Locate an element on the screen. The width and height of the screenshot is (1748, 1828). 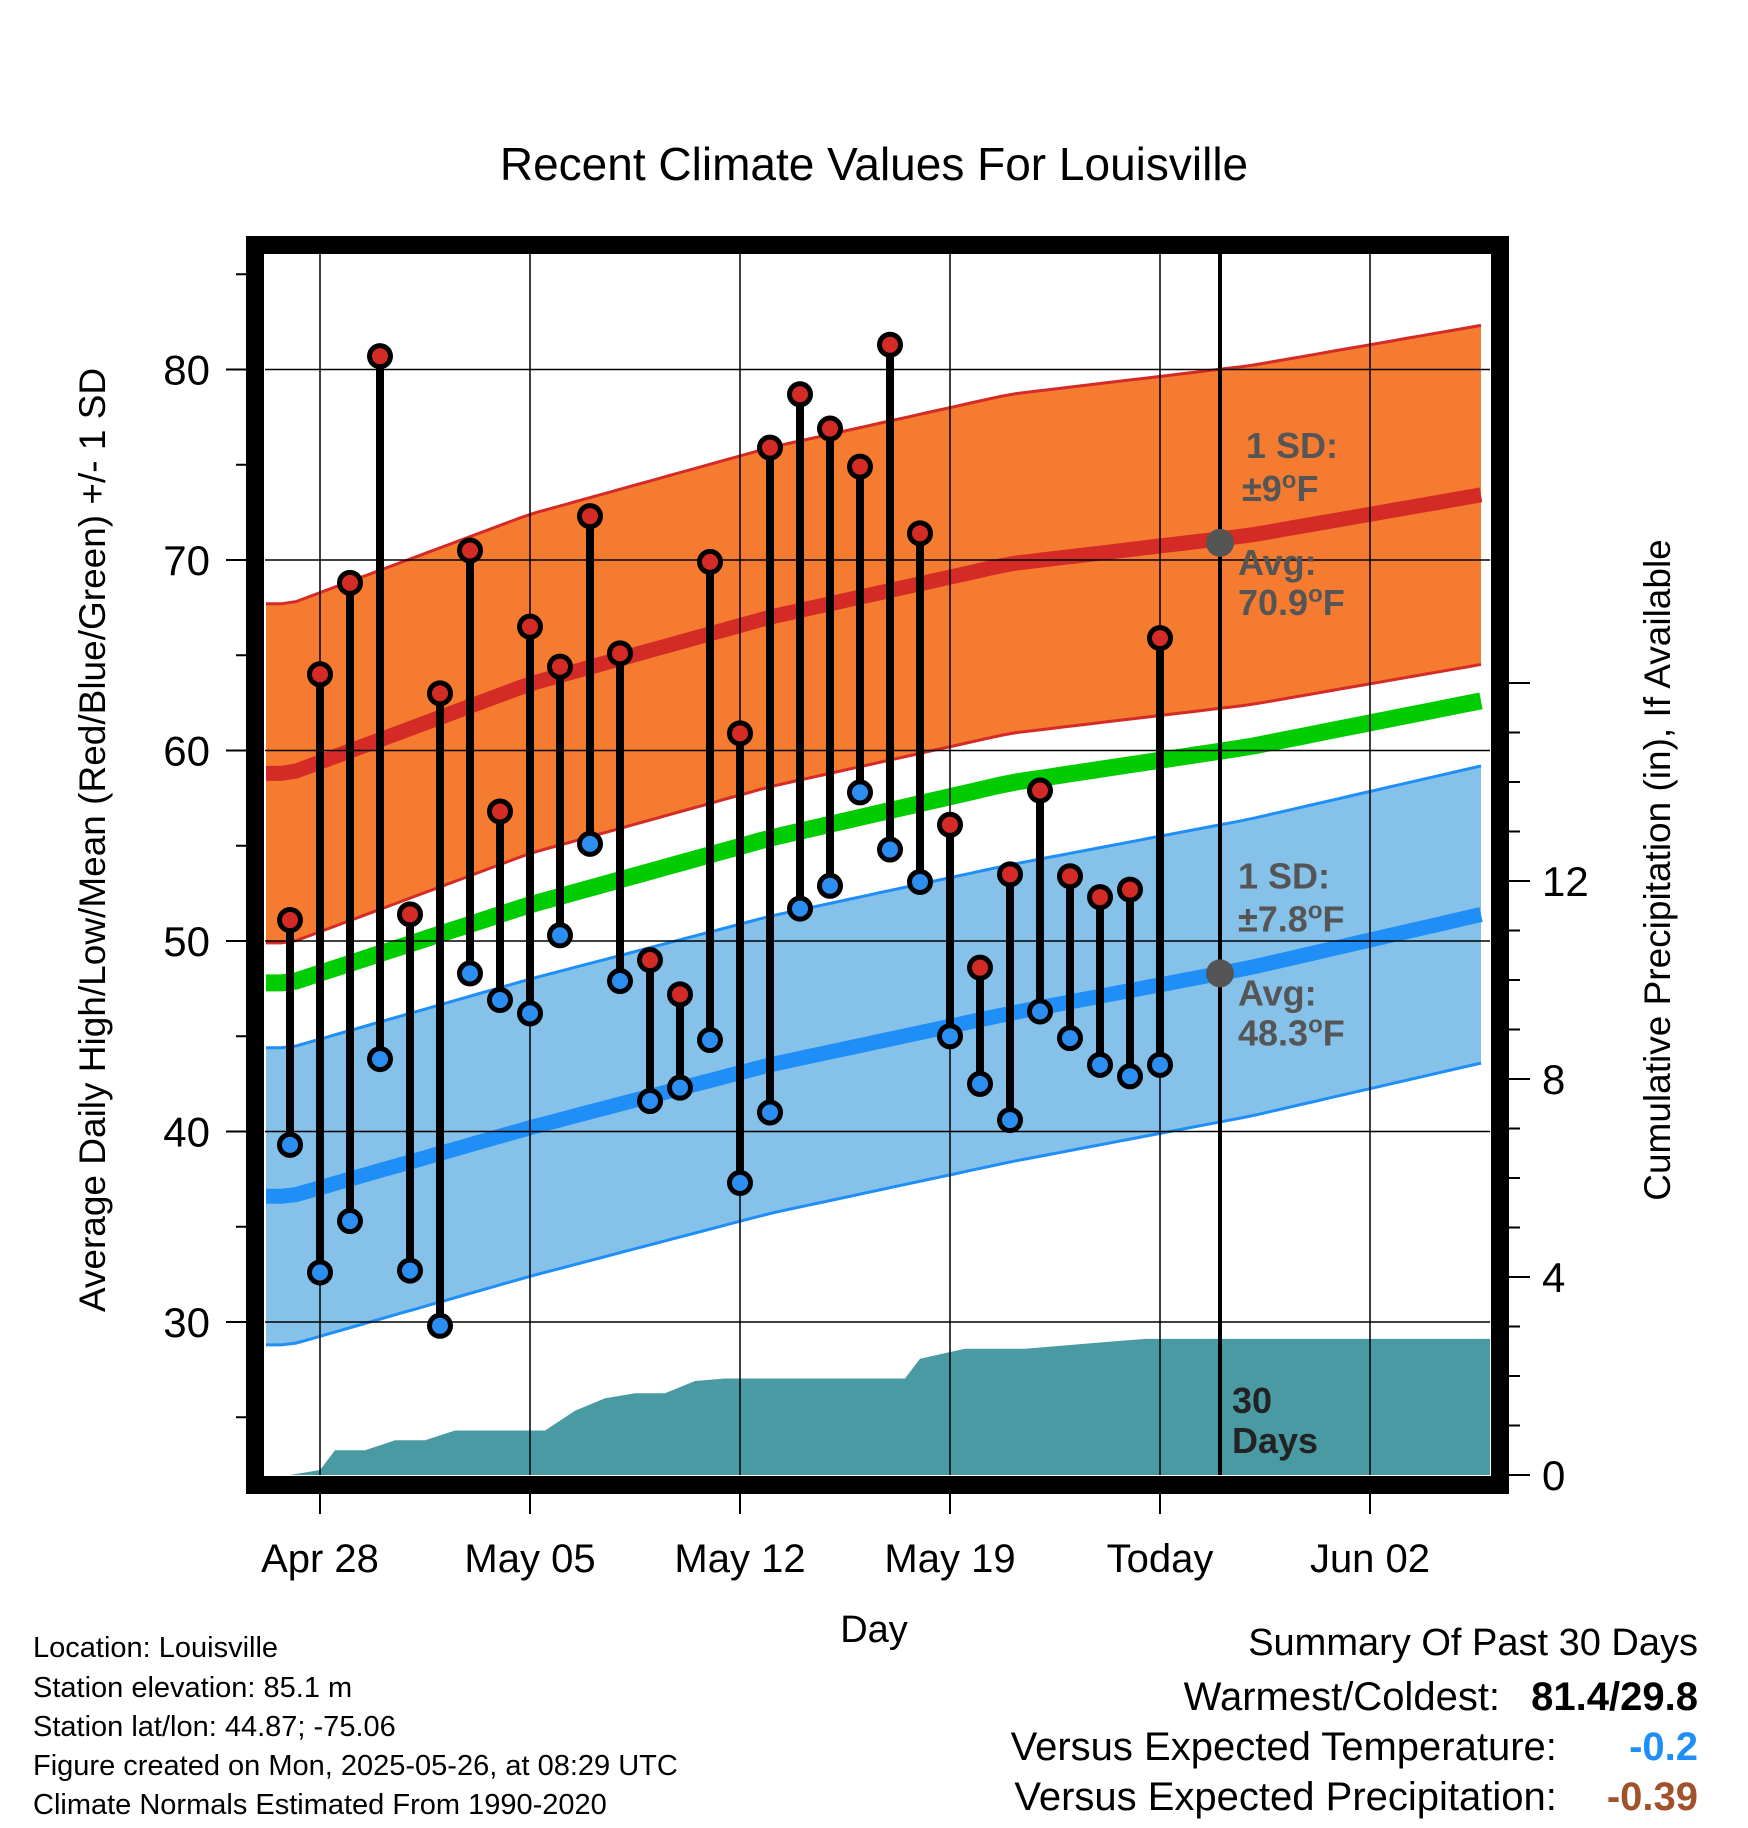
high-sd-value: ±9oF is located at coordinates (1280, 487).